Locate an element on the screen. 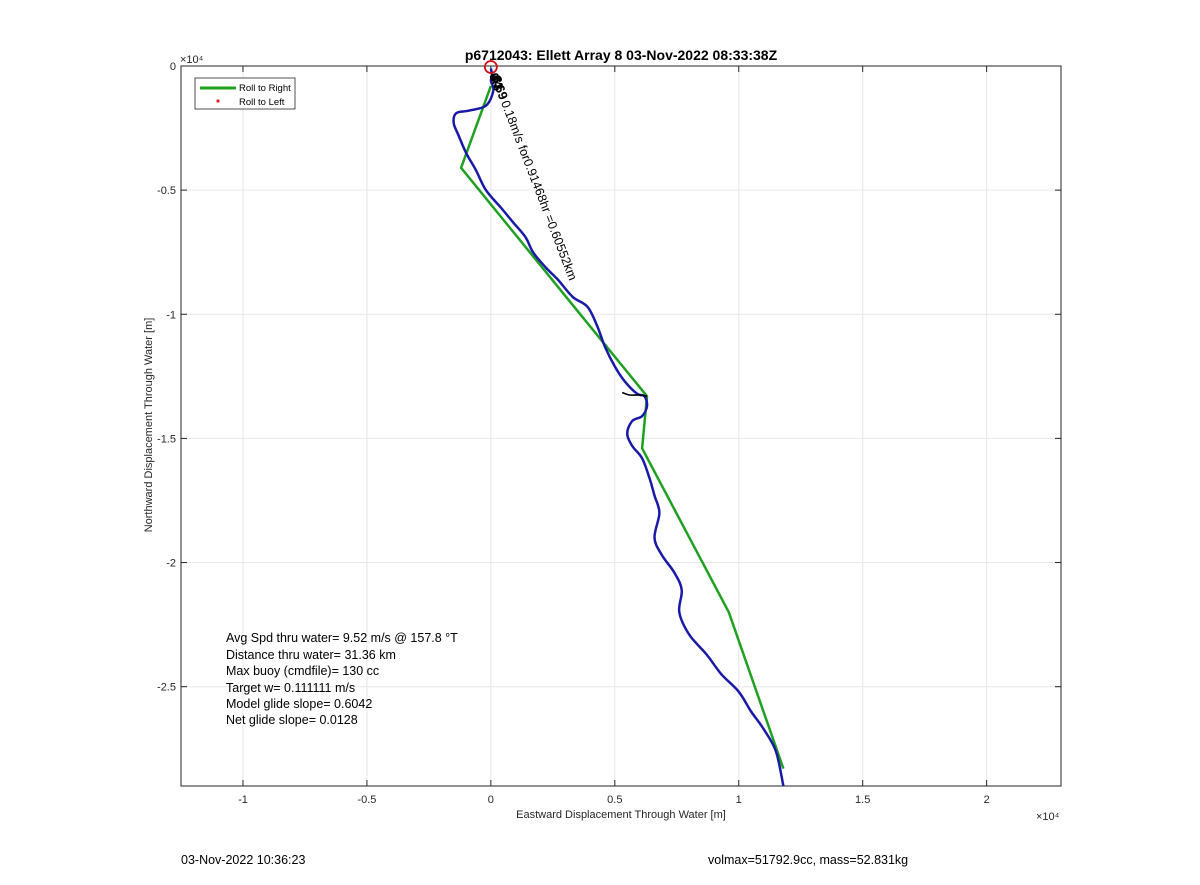 The image size is (1200, 885). y-tick-label: -1 is located at coordinates (171, 315).